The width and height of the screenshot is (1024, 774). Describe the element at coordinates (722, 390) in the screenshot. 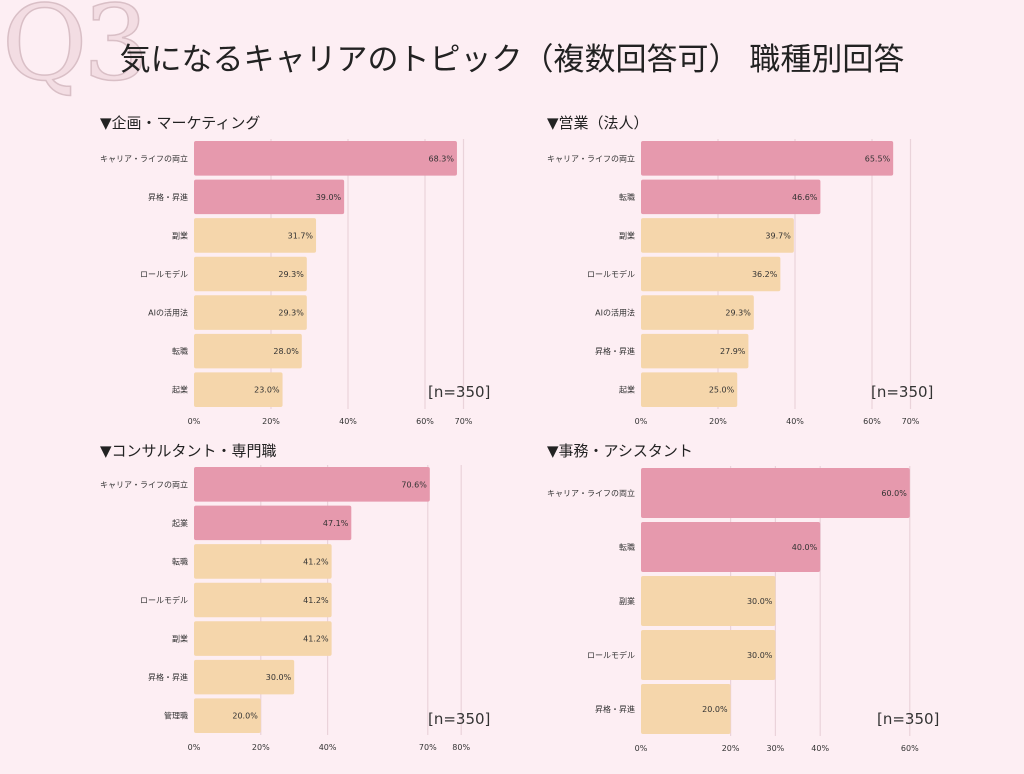

I see `value-label: 25.0%` at that location.